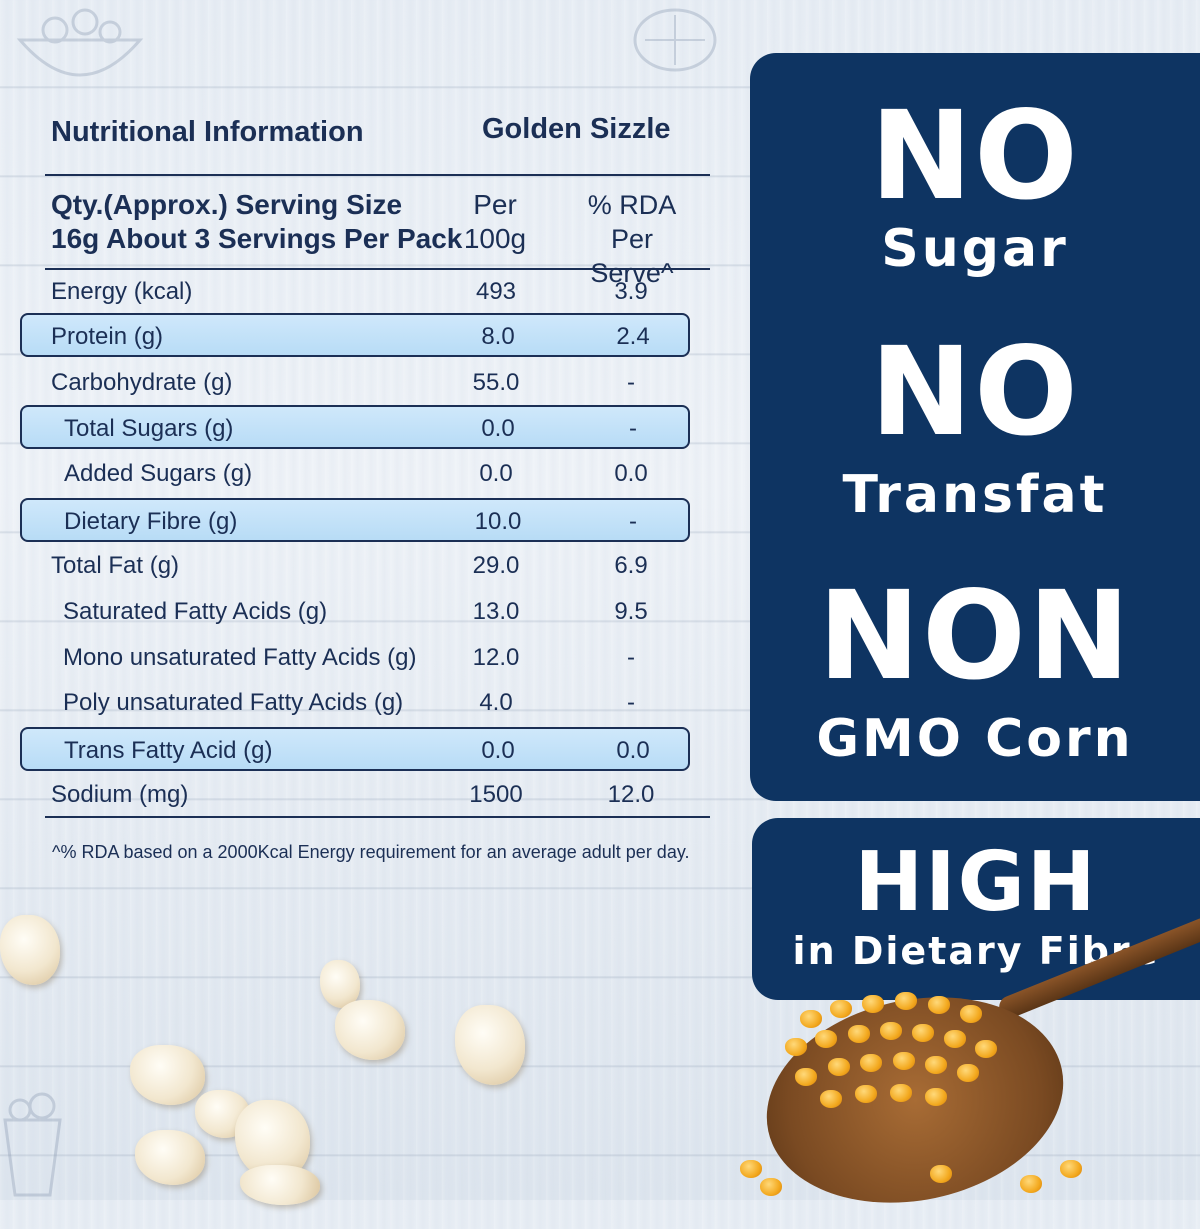 This screenshot has height=1229, width=1200. What do you see at coordinates (496, 291) in the screenshot?
I see `per-100g-value: 493` at bounding box center [496, 291].